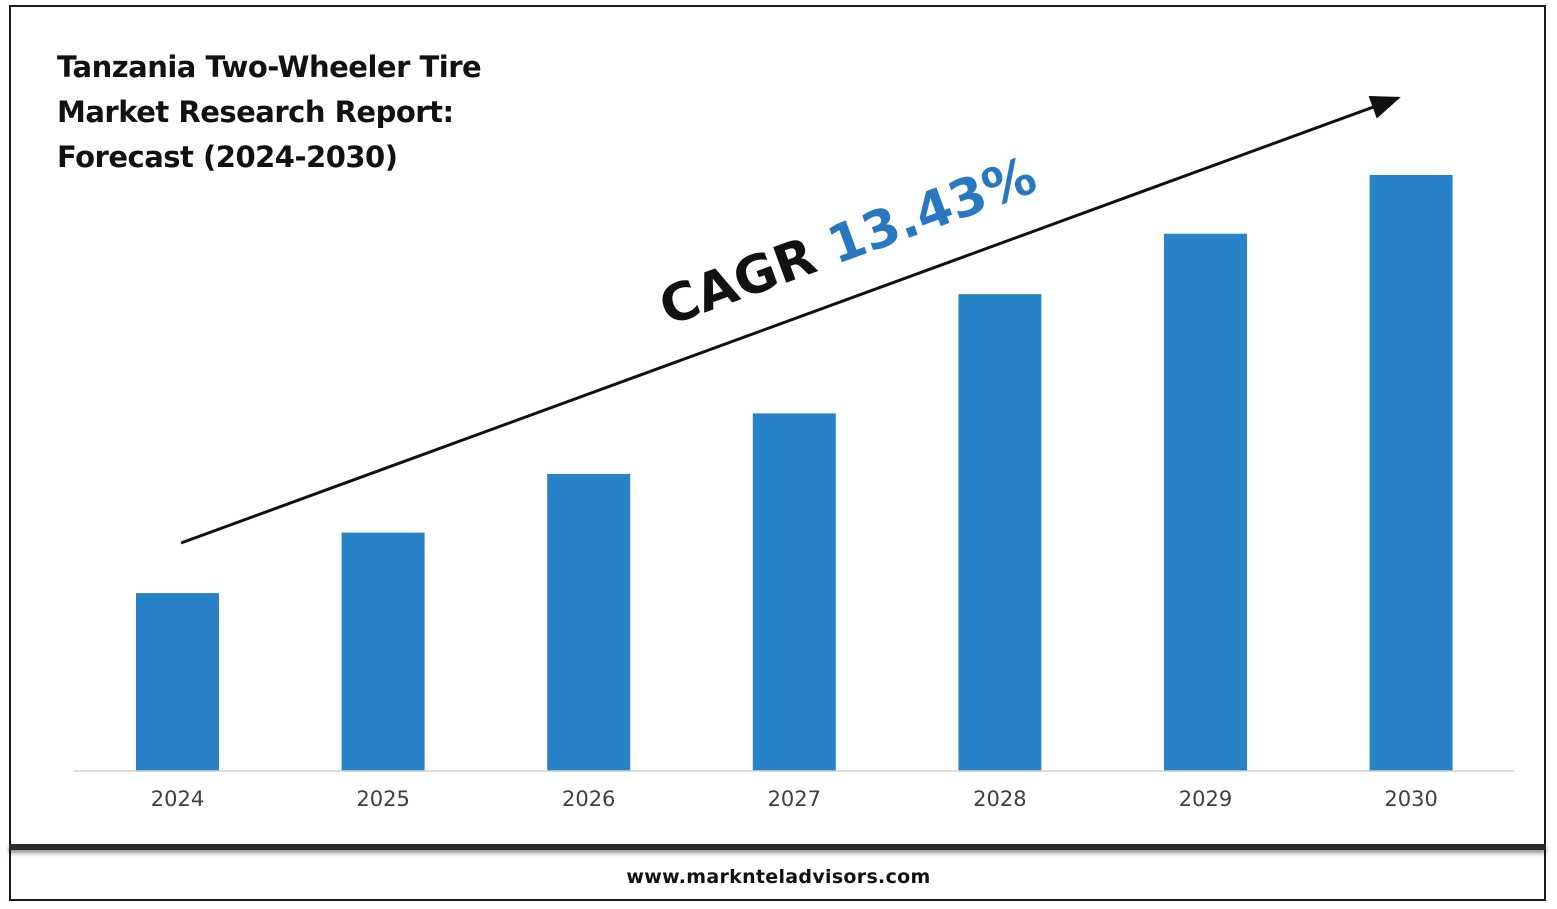  Describe the element at coordinates (777, 847) in the screenshot. I see `footer-divider` at that location.